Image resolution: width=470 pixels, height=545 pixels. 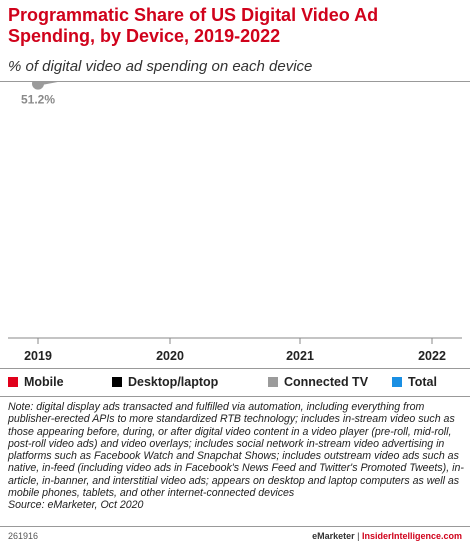 What do you see at coordinates (117, 382) in the screenshot?
I see `legend-swatch-desktop-laptop` at bounding box center [117, 382].